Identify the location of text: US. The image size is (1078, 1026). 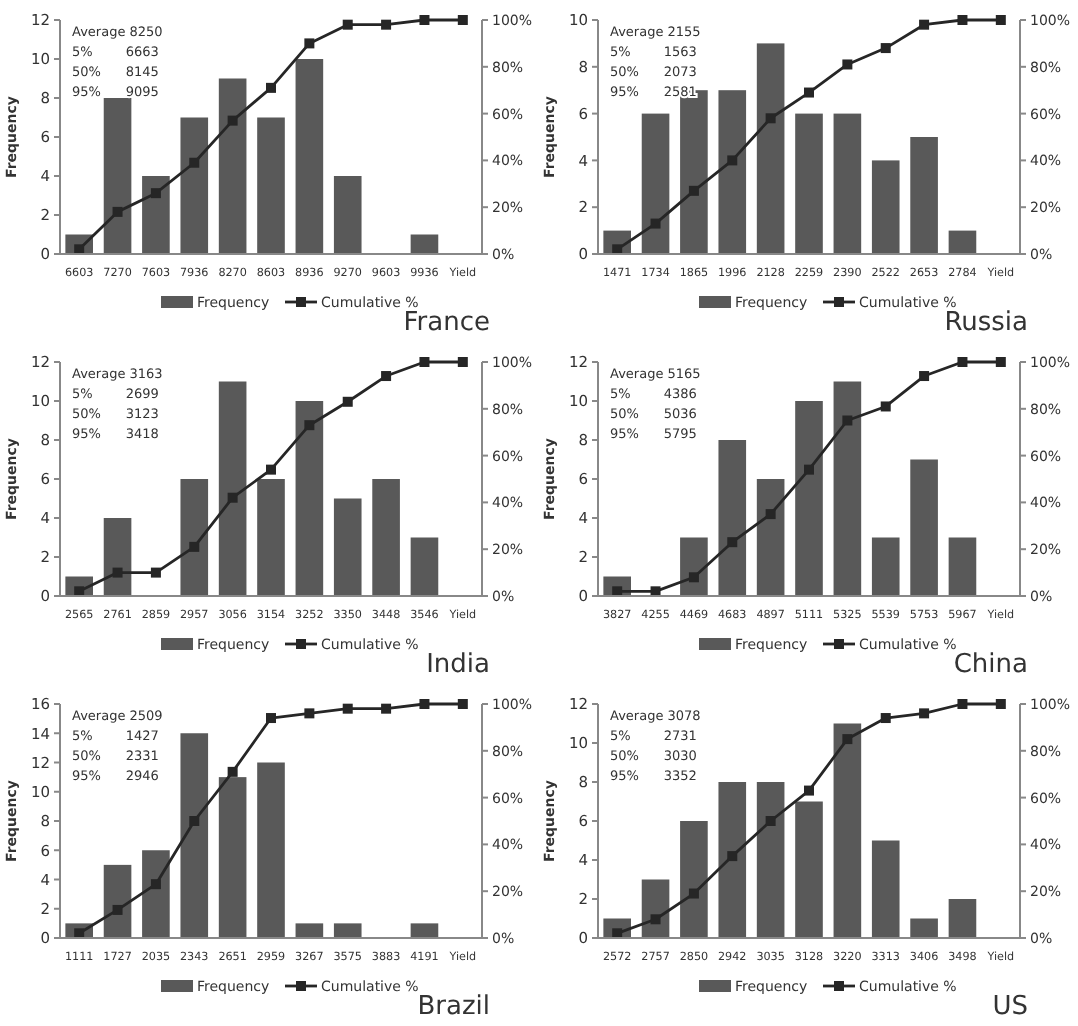
(1010, 1007).